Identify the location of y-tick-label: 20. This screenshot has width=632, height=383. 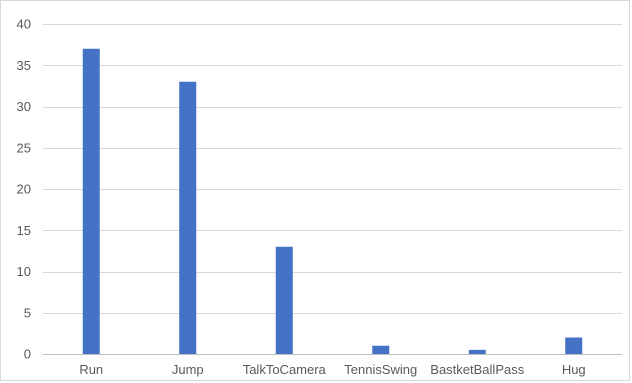
(24, 189).